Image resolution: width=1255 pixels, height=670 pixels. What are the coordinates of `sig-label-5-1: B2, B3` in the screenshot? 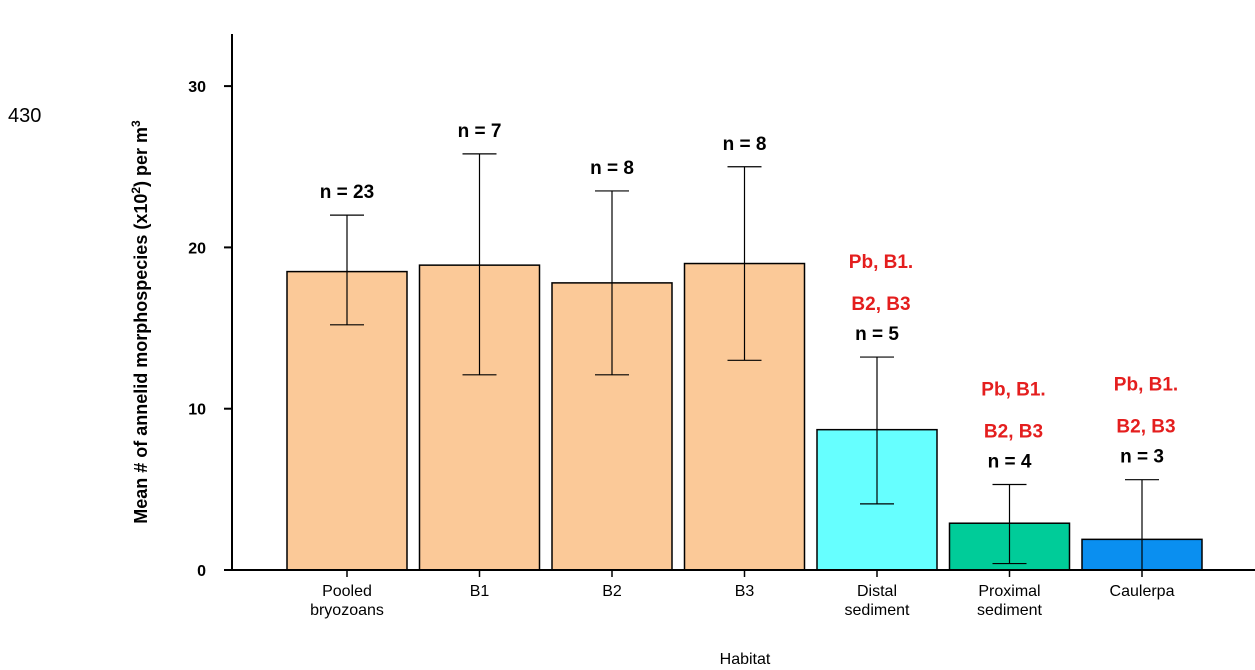 It's located at (1013, 432).